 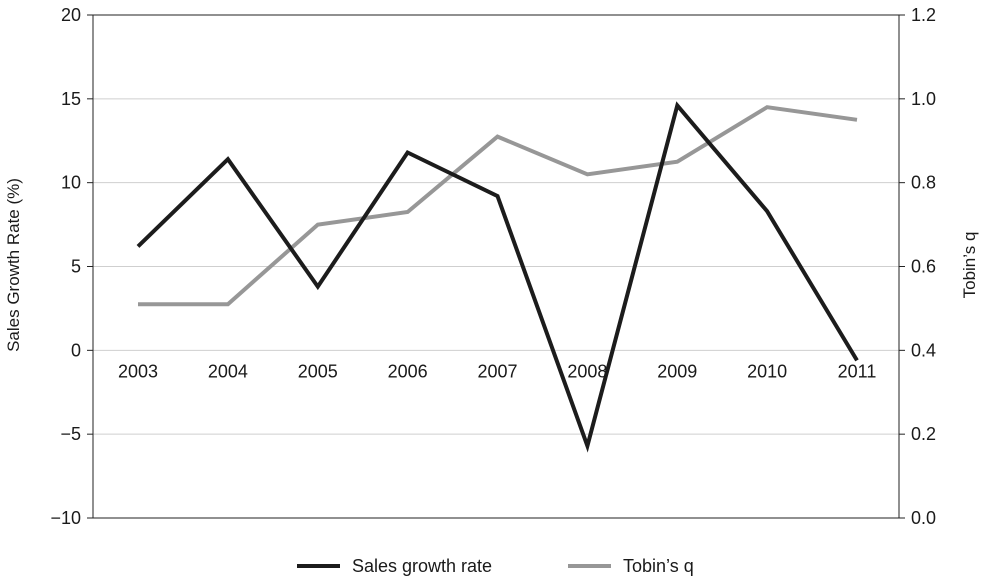 What do you see at coordinates (923, 183) in the screenshot?
I see `right-tick-label: 0.8` at bounding box center [923, 183].